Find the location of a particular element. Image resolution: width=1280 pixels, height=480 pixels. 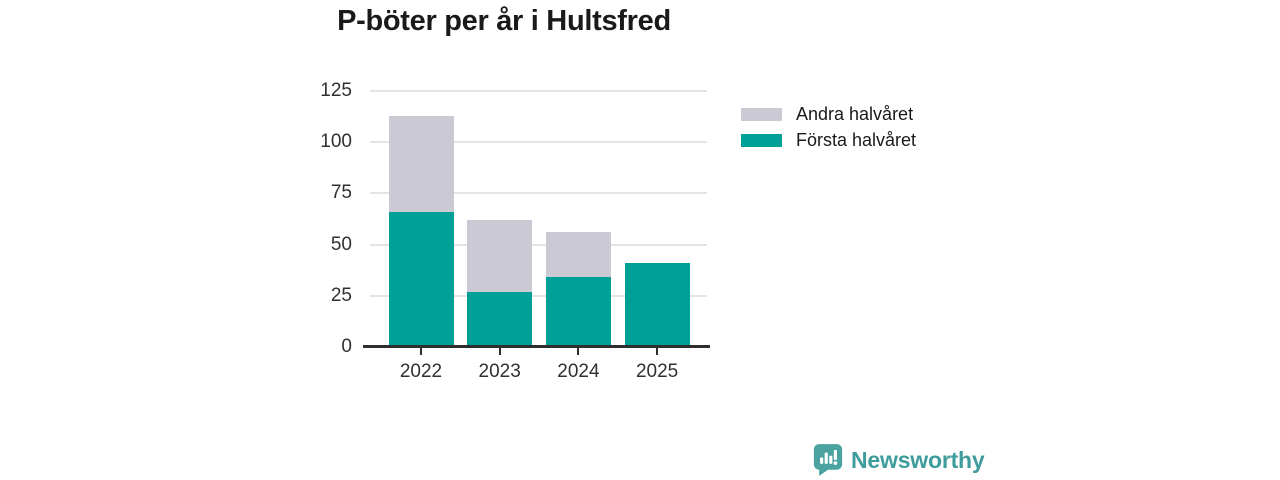

x-tick-label-2022: 2022 is located at coordinates (421, 371).